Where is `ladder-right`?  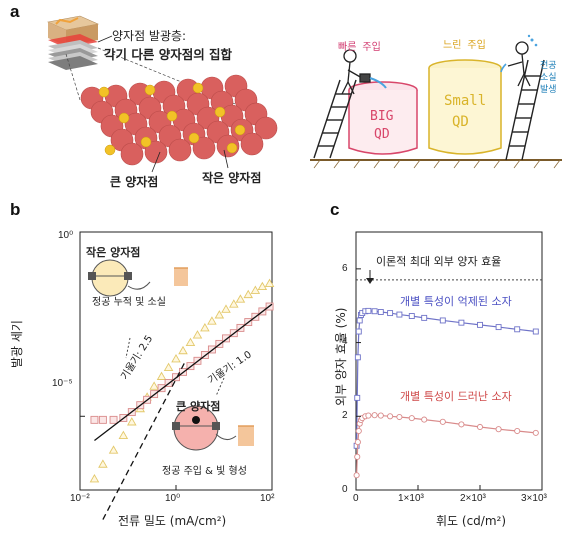 ladder-right is located at coordinates (525, 110).